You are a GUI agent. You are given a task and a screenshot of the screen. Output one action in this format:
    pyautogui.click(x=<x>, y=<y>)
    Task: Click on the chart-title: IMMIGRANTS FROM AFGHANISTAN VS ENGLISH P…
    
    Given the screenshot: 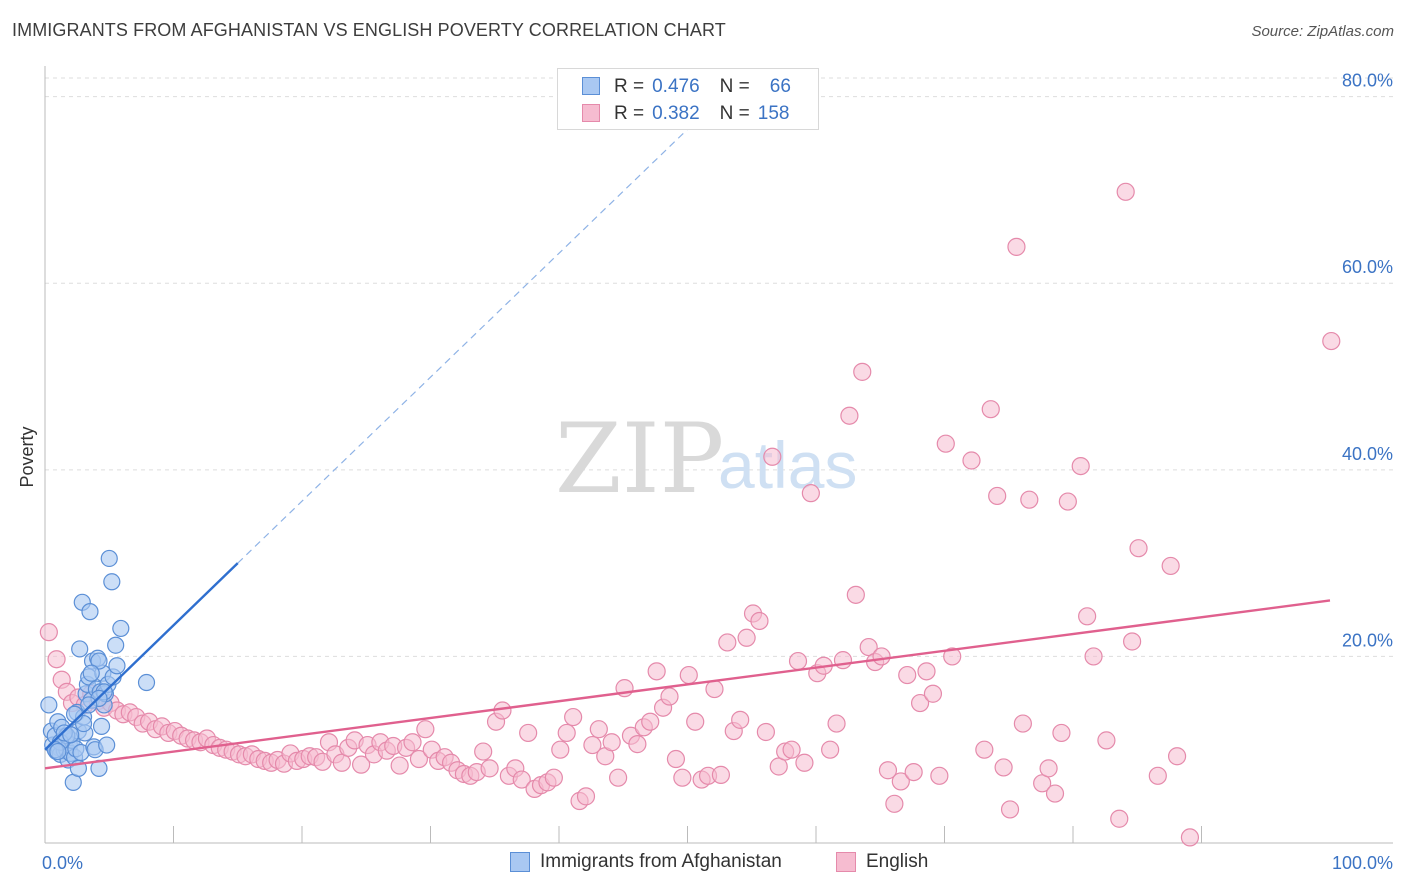 What is the action you would take?
    pyautogui.click(x=369, y=30)
    